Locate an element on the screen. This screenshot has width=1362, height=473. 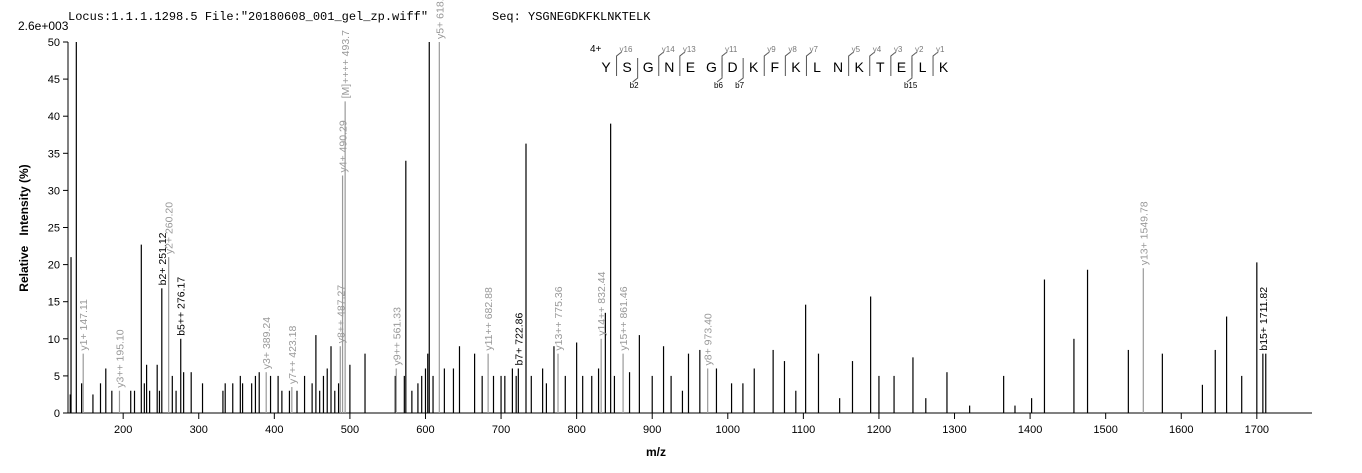
y-tick-label: 25 is located at coordinates (54, 229).